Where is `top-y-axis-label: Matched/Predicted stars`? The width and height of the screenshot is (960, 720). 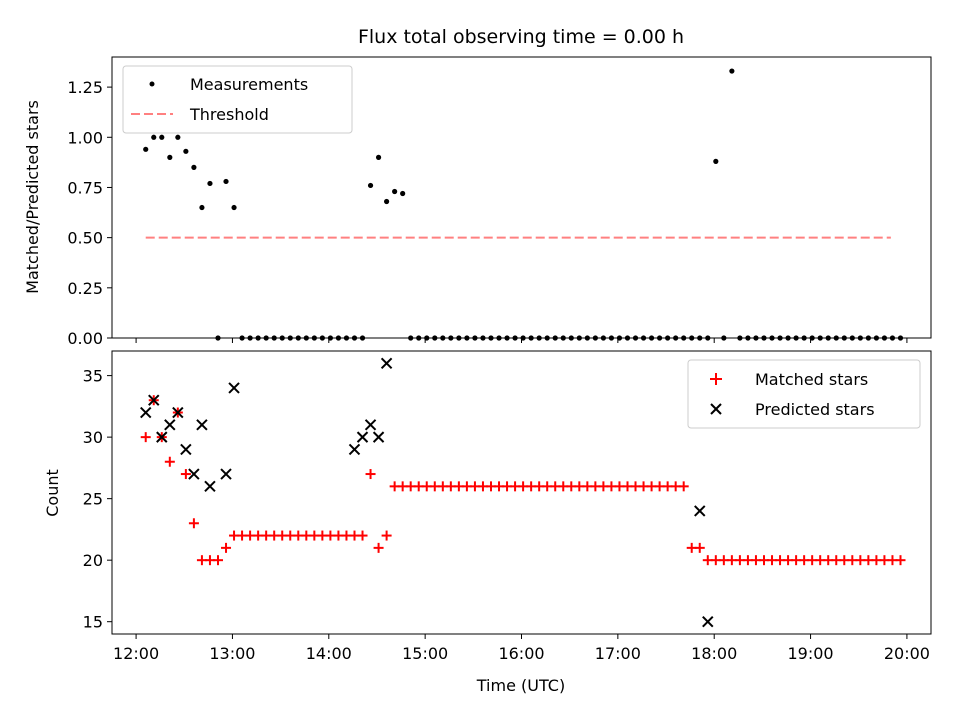
top-y-axis-label: Matched/Predicted stars is located at coordinates (32, 197).